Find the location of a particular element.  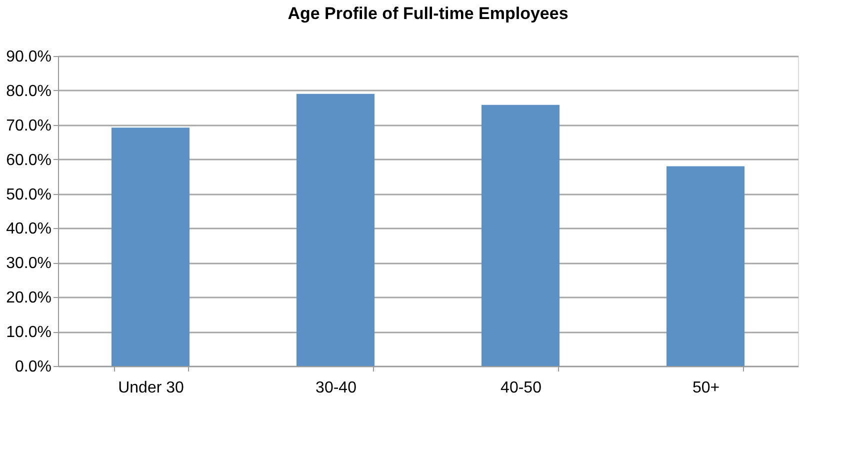

y-tick-label: 0.0% is located at coordinates (33, 367).